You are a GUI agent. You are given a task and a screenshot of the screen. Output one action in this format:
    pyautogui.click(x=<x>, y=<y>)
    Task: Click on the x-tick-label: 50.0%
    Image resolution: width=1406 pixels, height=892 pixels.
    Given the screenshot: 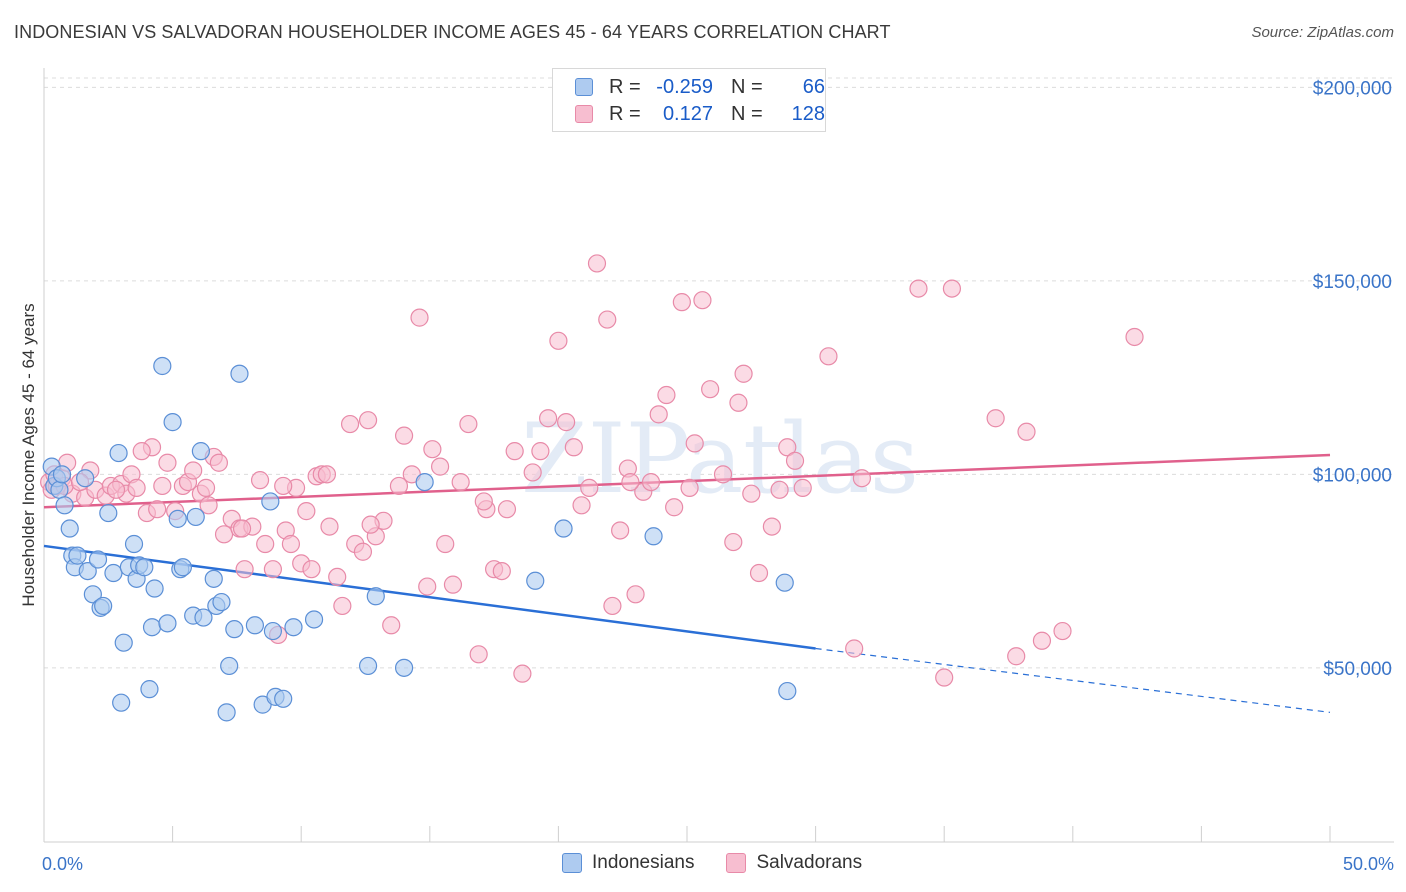 What is the action you would take?
    pyautogui.click(x=1368, y=864)
    